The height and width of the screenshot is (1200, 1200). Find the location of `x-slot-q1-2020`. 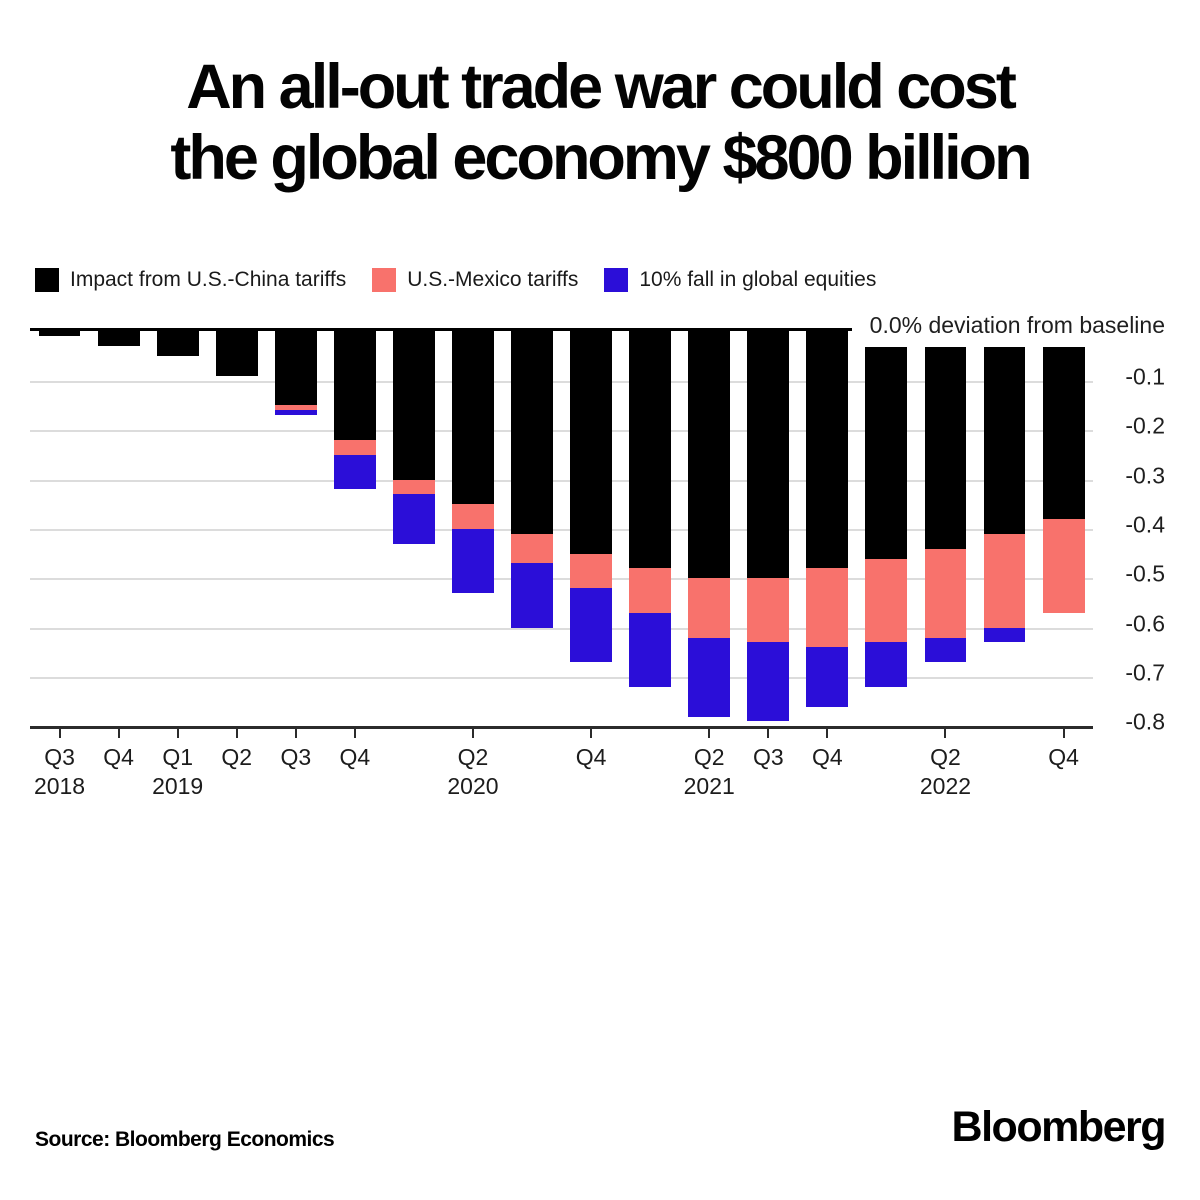

x-slot-q1-2020 is located at coordinates (413, 764).